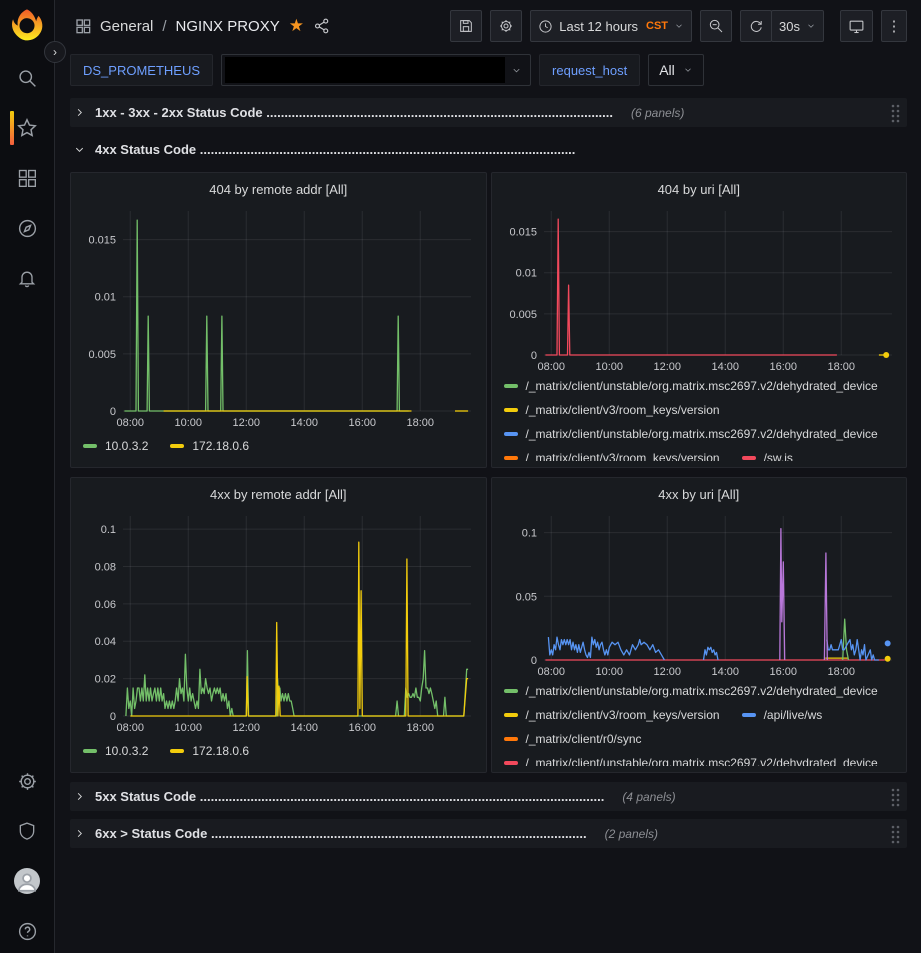 The height and width of the screenshot is (953, 921). What do you see at coordinates (108, 530) in the screenshot?
I see `svg-text: 0.1` at bounding box center [108, 530].